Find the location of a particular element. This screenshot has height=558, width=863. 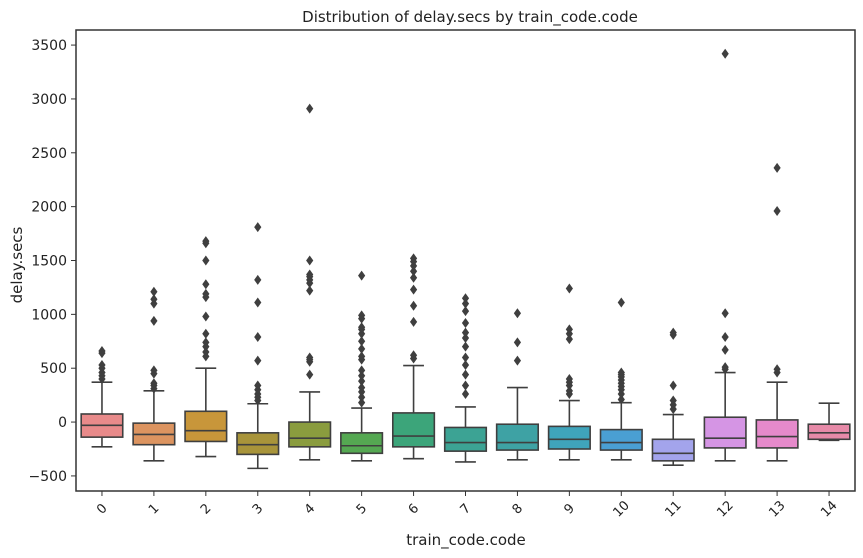

y-tick-label: 2000 is located at coordinates (49, 208).